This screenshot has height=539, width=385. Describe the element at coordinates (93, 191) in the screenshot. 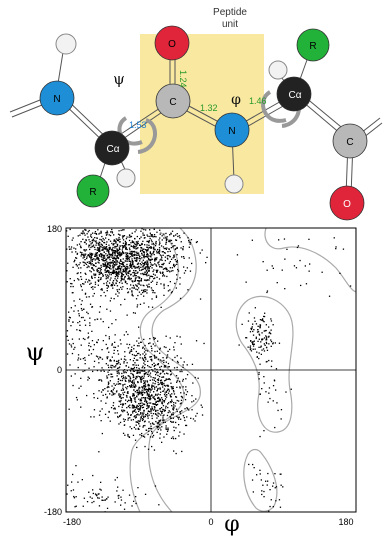

I see `r-group-atom` at that location.